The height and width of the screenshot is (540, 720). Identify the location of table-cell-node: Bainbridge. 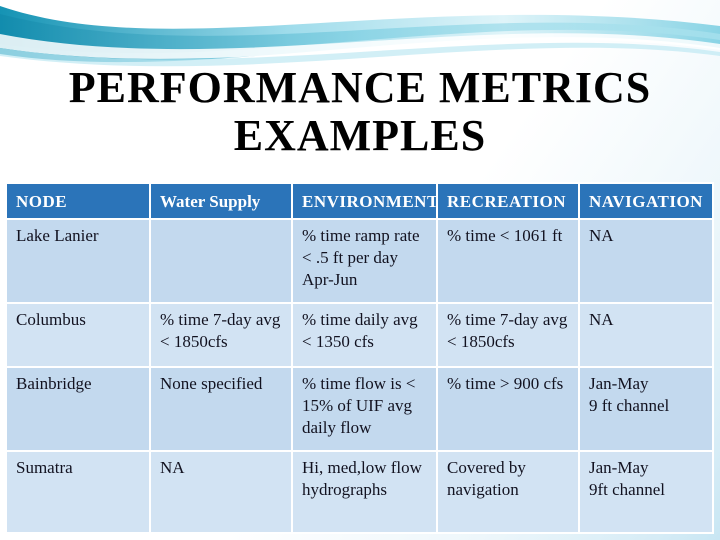
(78, 409).